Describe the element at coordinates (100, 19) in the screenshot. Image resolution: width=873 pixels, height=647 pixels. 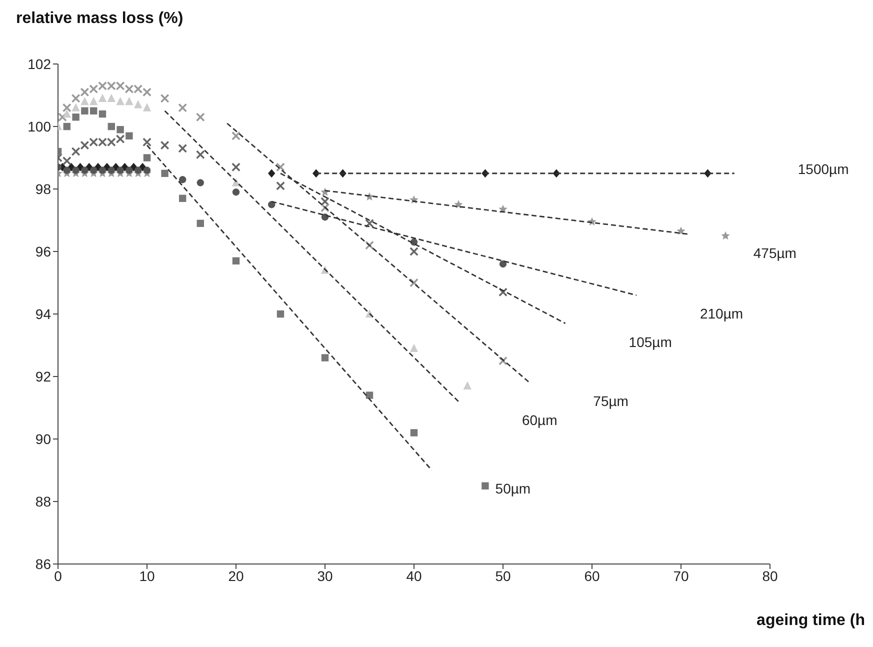
I see `y-axis-title: relative mass loss (%)` at that location.